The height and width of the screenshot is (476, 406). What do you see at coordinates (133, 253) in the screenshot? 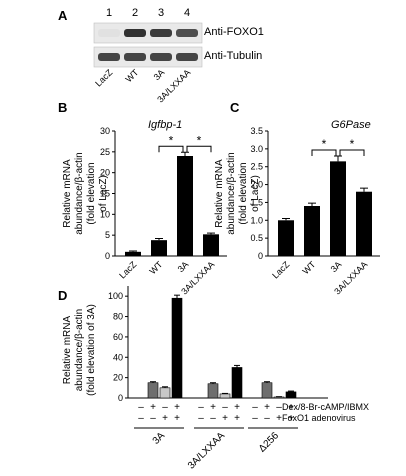
I see `bar-lacz` at bounding box center [133, 253].